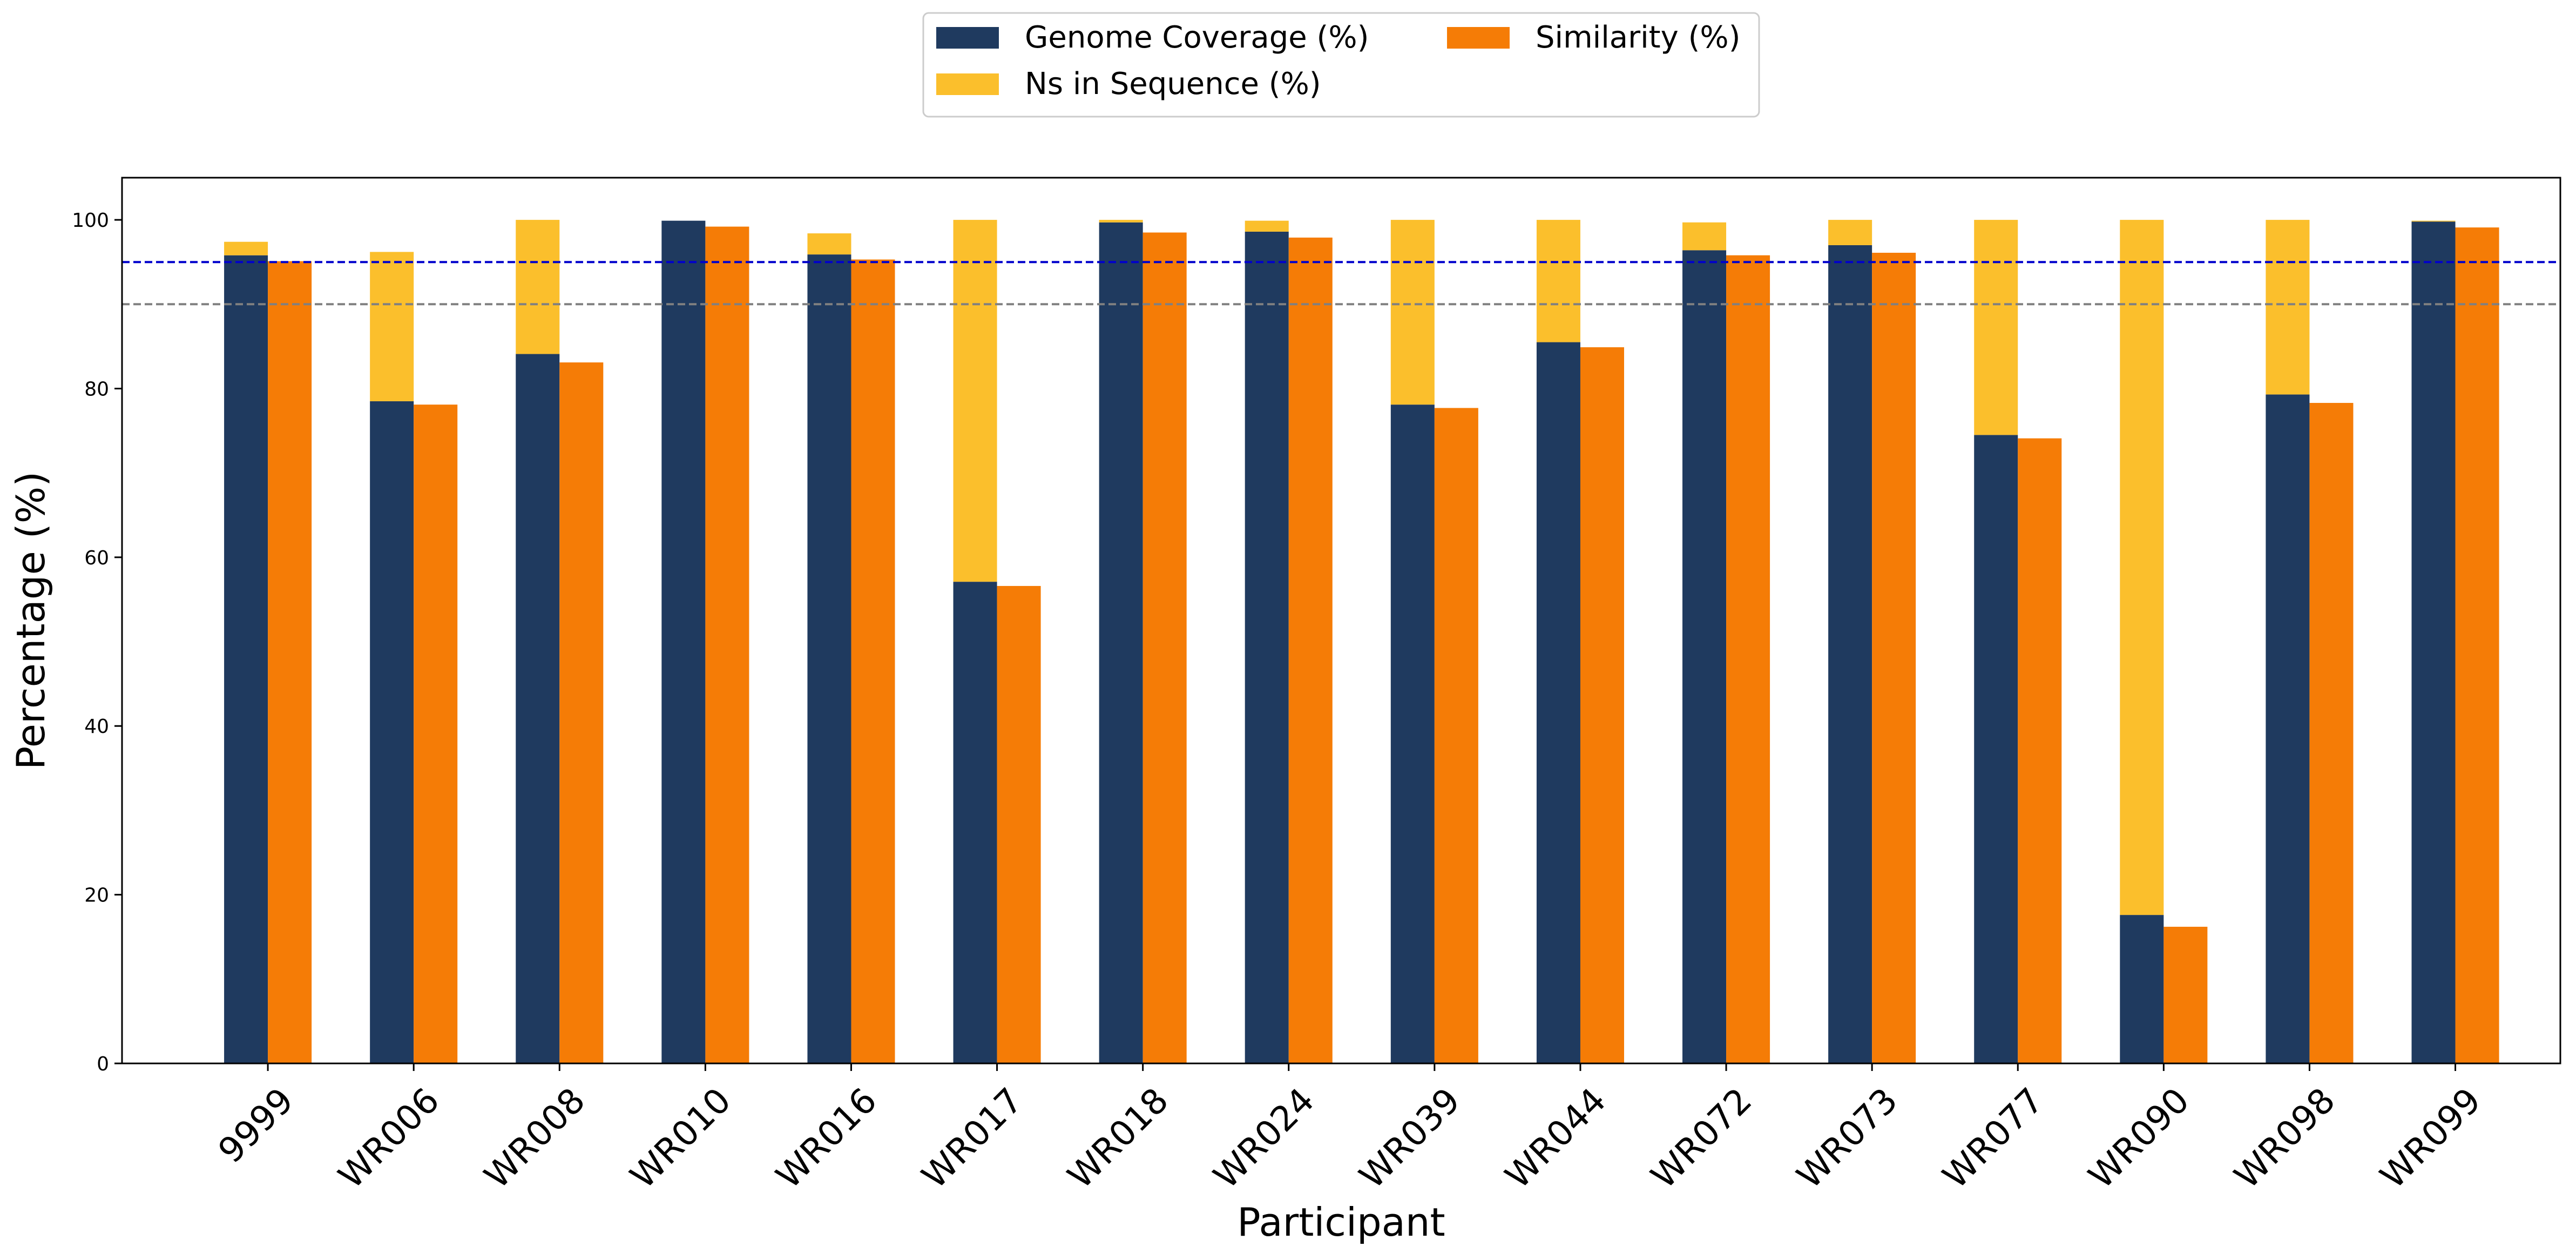  What do you see at coordinates (436, 735) in the screenshot?
I see `bar-similarity-WR006` at bounding box center [436, 735].